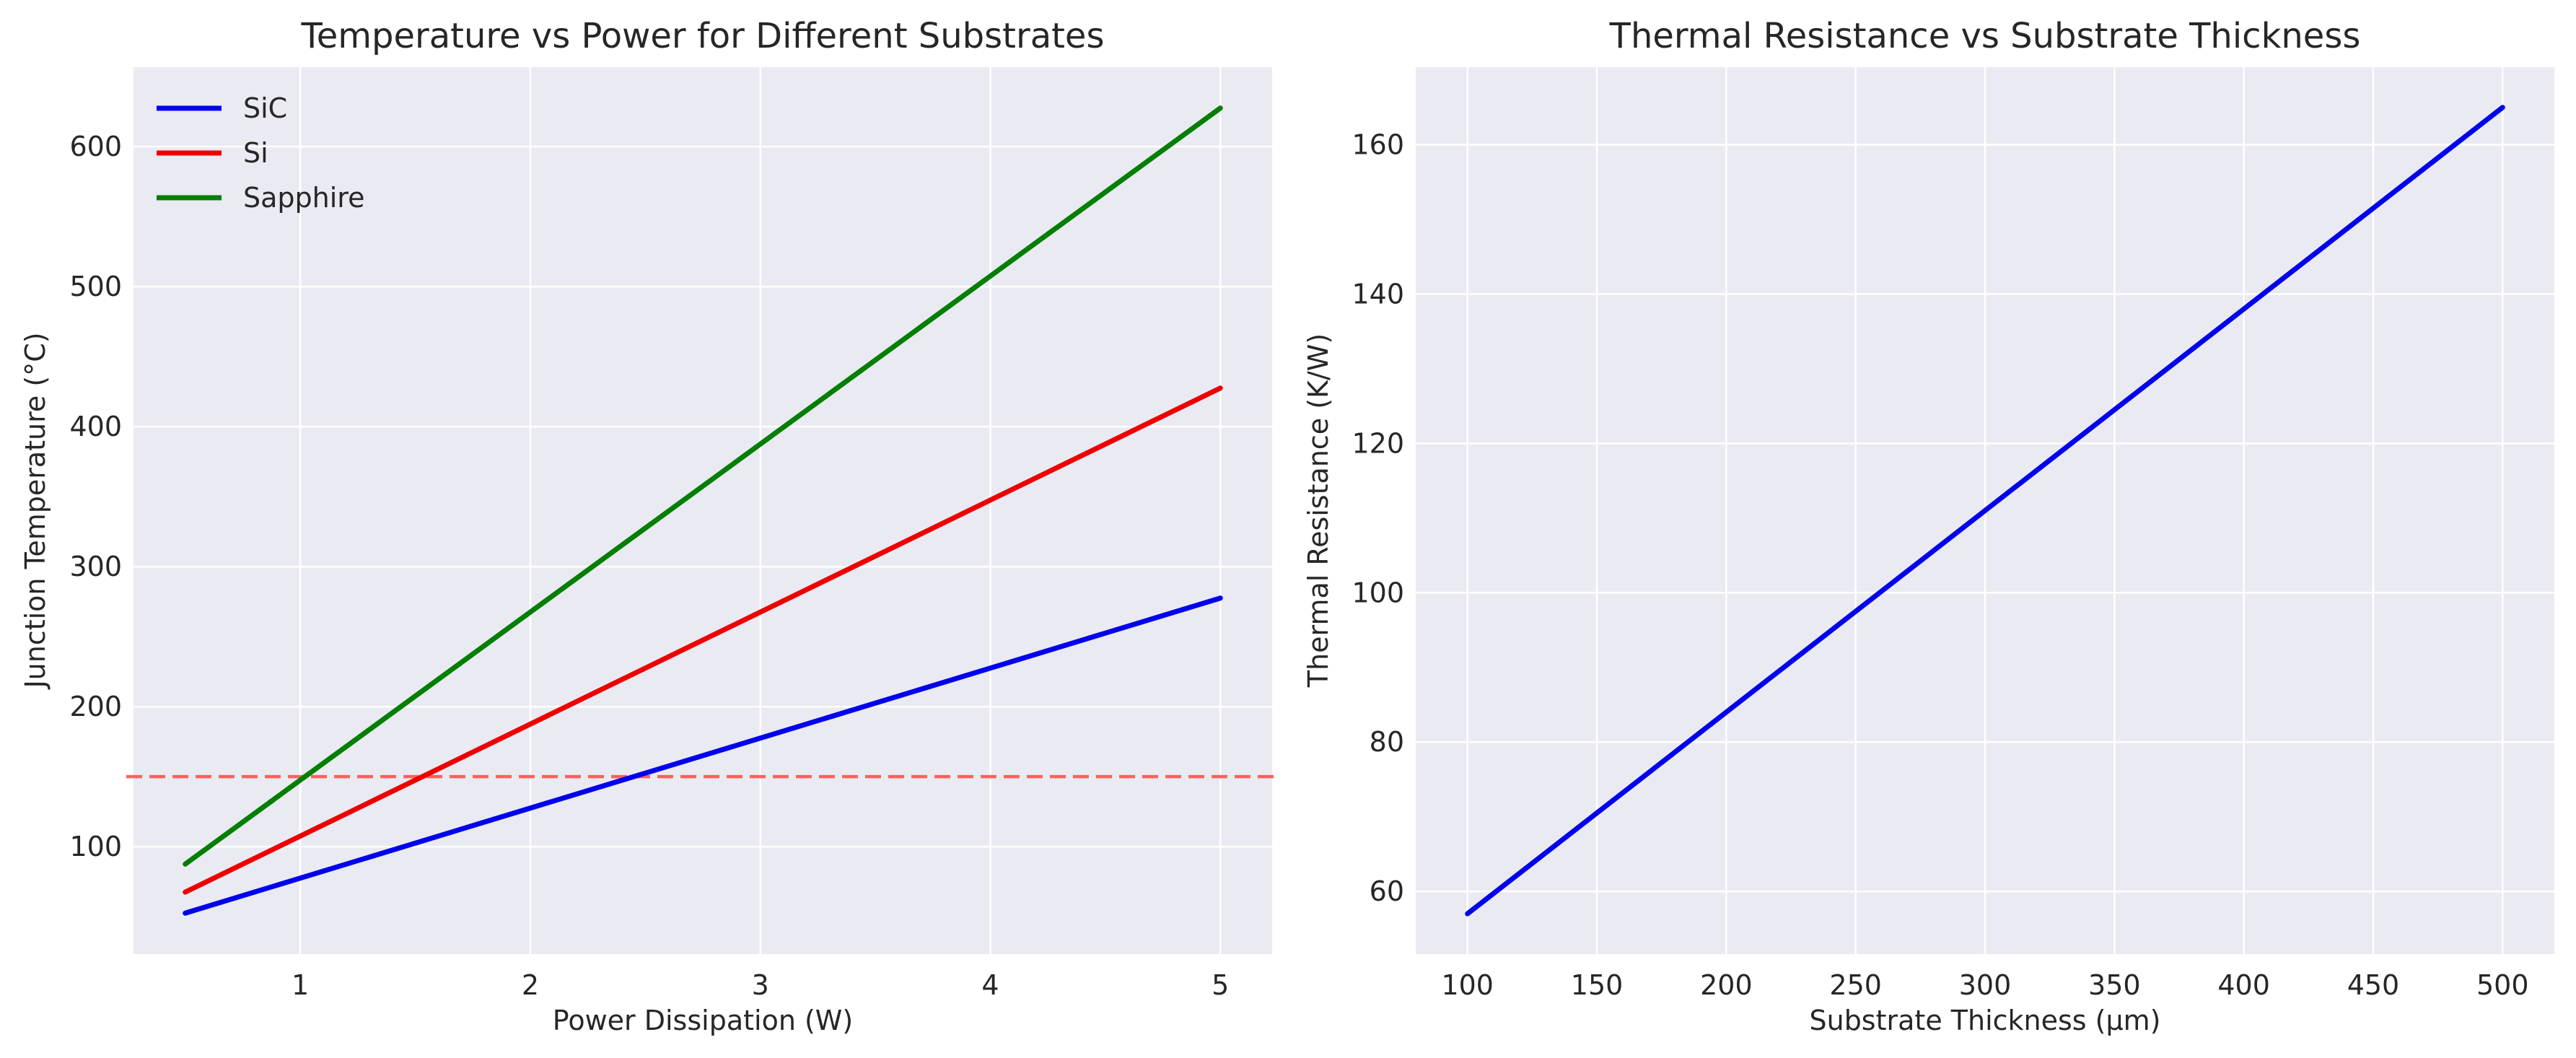 This screenshot has height=1058, width=2576. Describe the element at coordinates (95, 426) in the screenshot. I see `y-tick-label: 400` at that location.